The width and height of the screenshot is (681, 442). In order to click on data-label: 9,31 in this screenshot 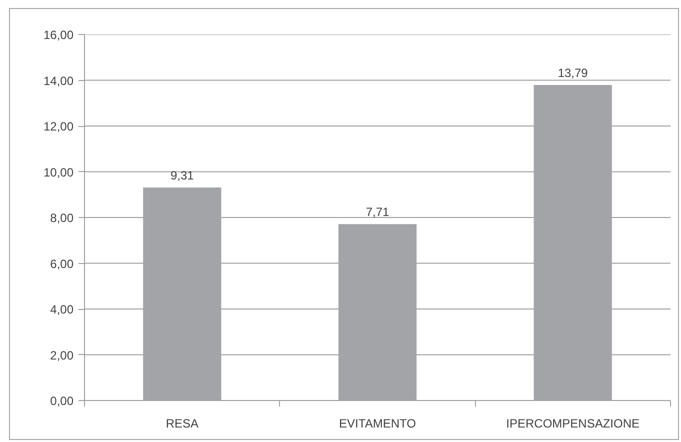, I will do `click(182, 175)`.